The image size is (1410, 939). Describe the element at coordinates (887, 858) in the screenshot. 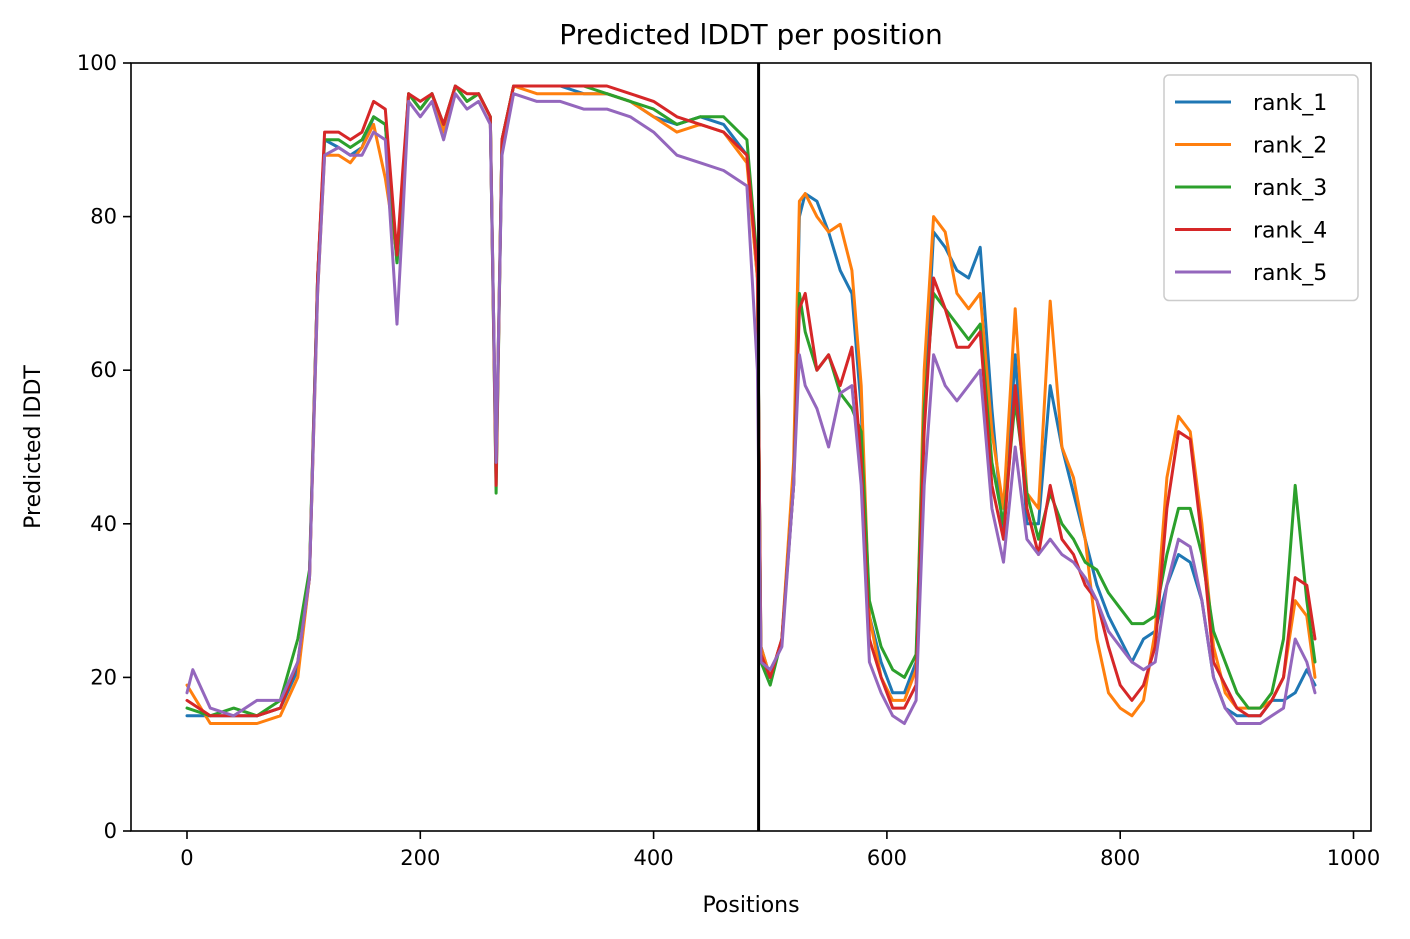

I see `x-tick-label-600: 600` at that location.